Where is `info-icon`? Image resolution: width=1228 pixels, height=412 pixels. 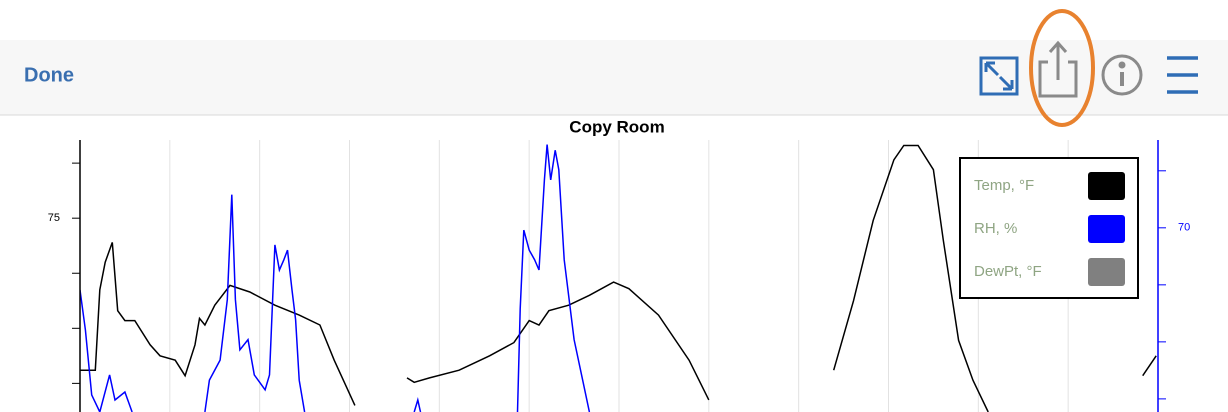 info-icon is located at coordinates (1122, 75).